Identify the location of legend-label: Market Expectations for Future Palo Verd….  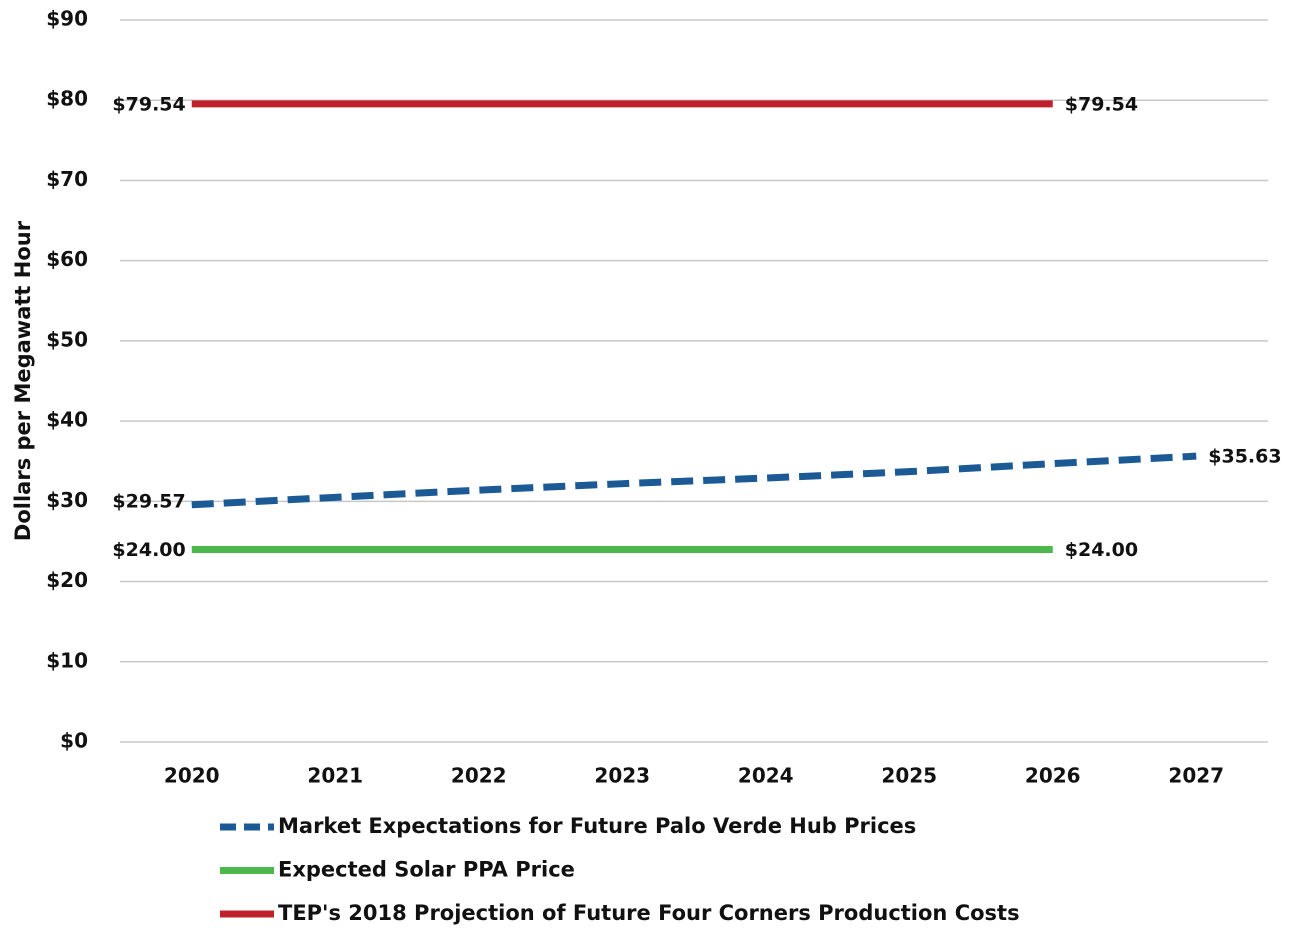
(597, 826).